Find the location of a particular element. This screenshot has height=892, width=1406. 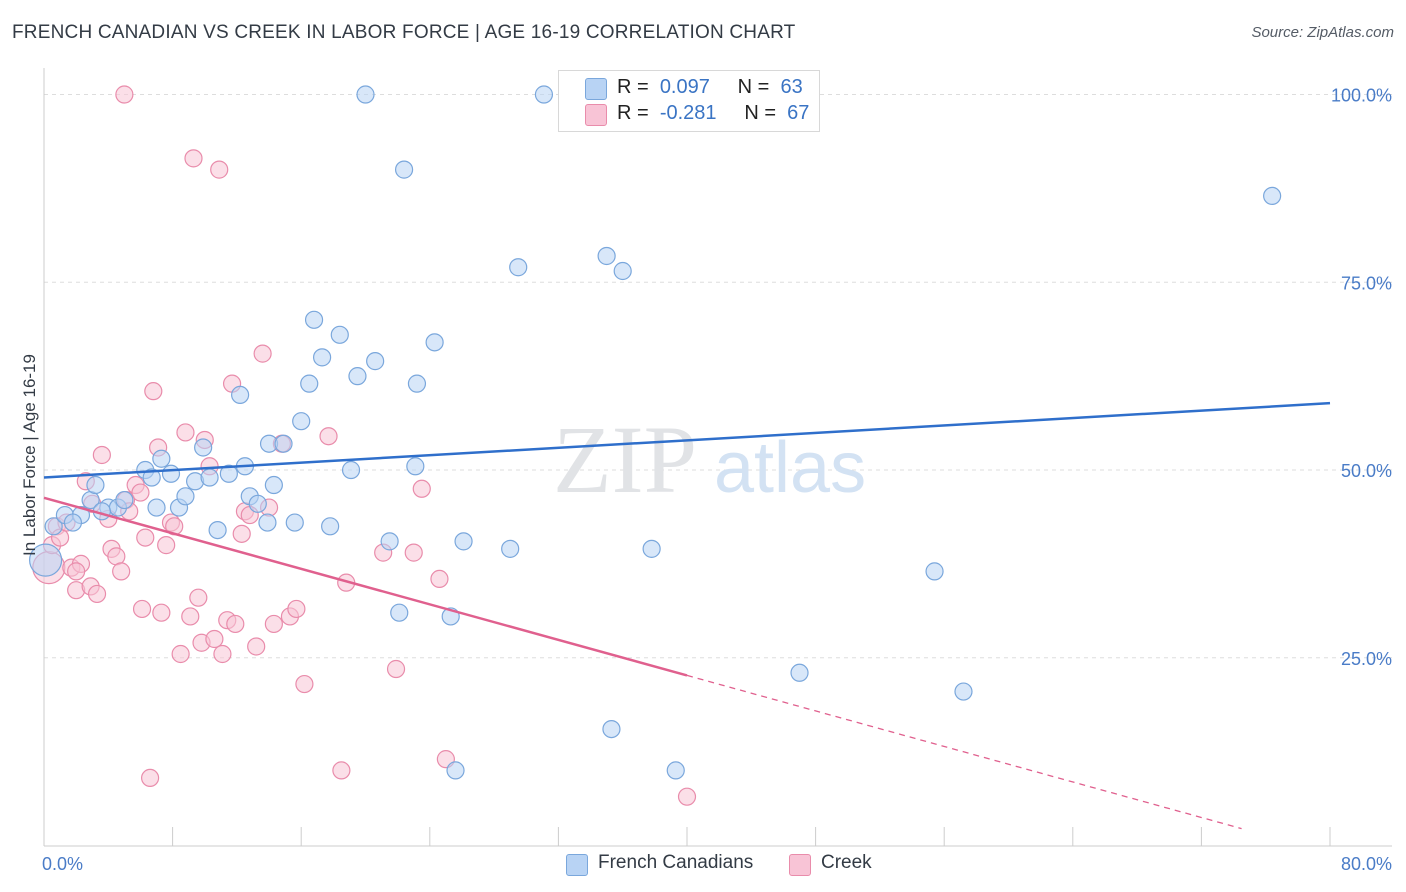

stats-n-value: 67 is located at coordinates (798, 113).